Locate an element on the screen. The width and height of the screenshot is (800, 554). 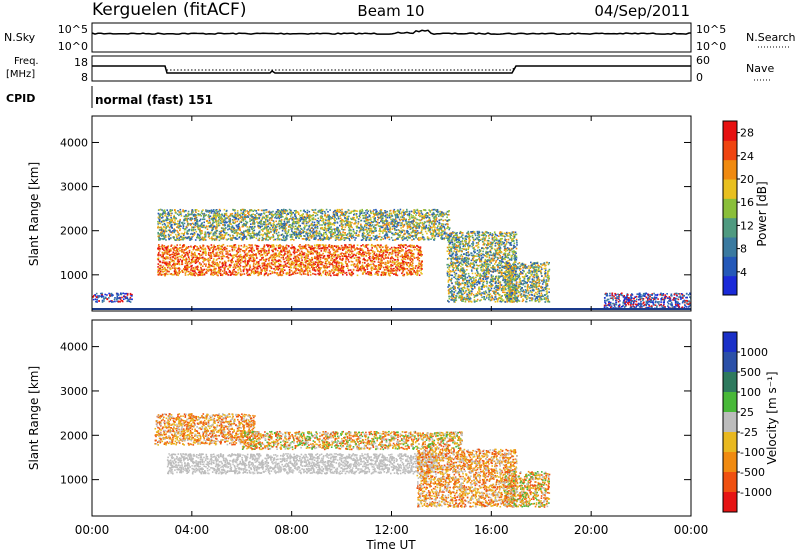
station-title: Kerguelen (fitACF) is located at coordinates (169, 10).